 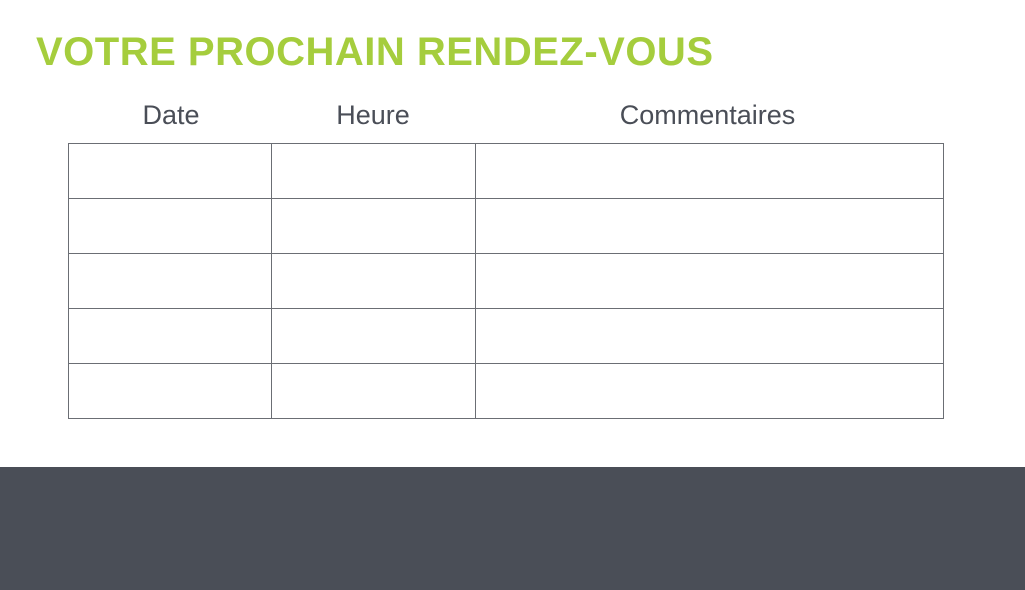 I want to click on column-header-commentaires: Commentaires, so click(x=707, y=115).